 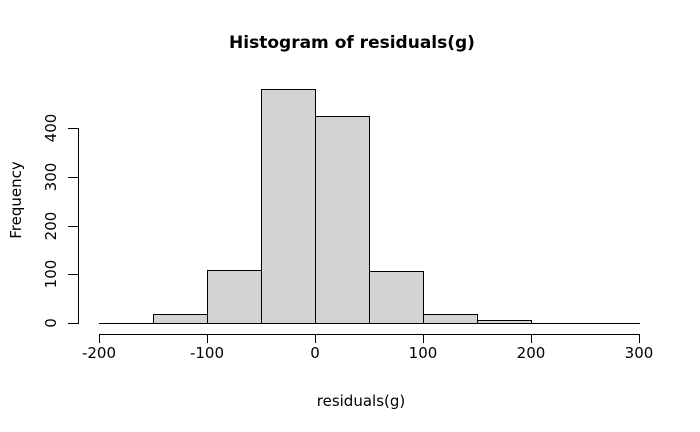 What do you see at coordinates (361, 401) in the screenshot?
I see `x-axis-label: residuals(g)` at bounding box center [361, 401].